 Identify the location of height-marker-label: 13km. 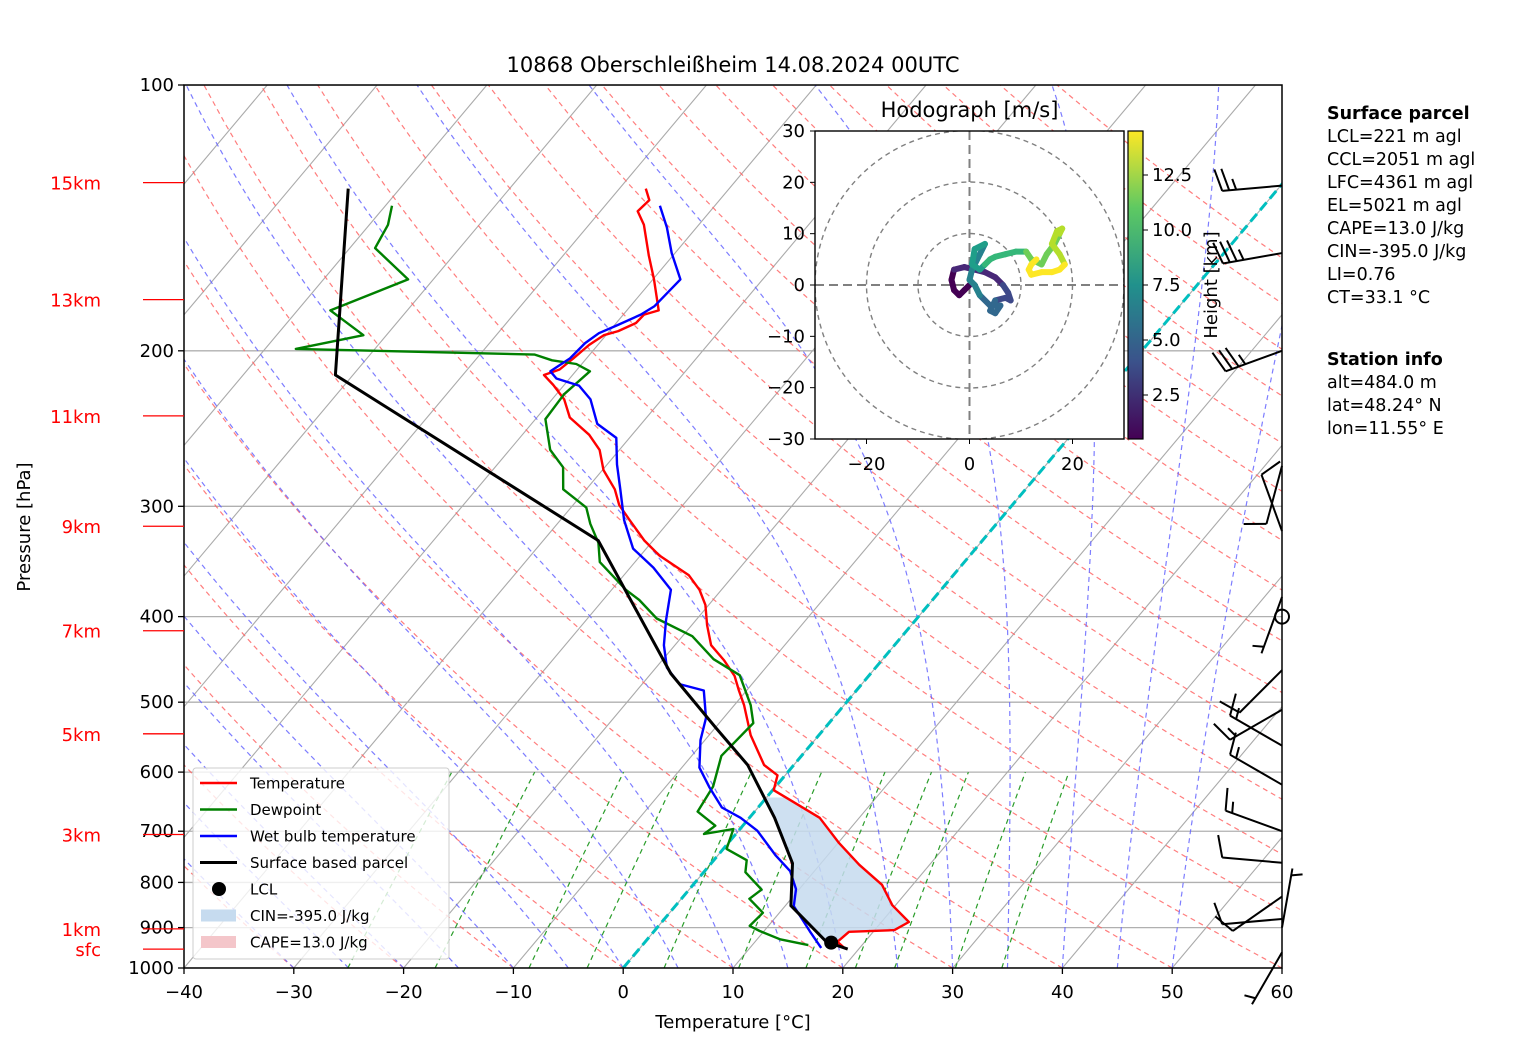
(75, 301).